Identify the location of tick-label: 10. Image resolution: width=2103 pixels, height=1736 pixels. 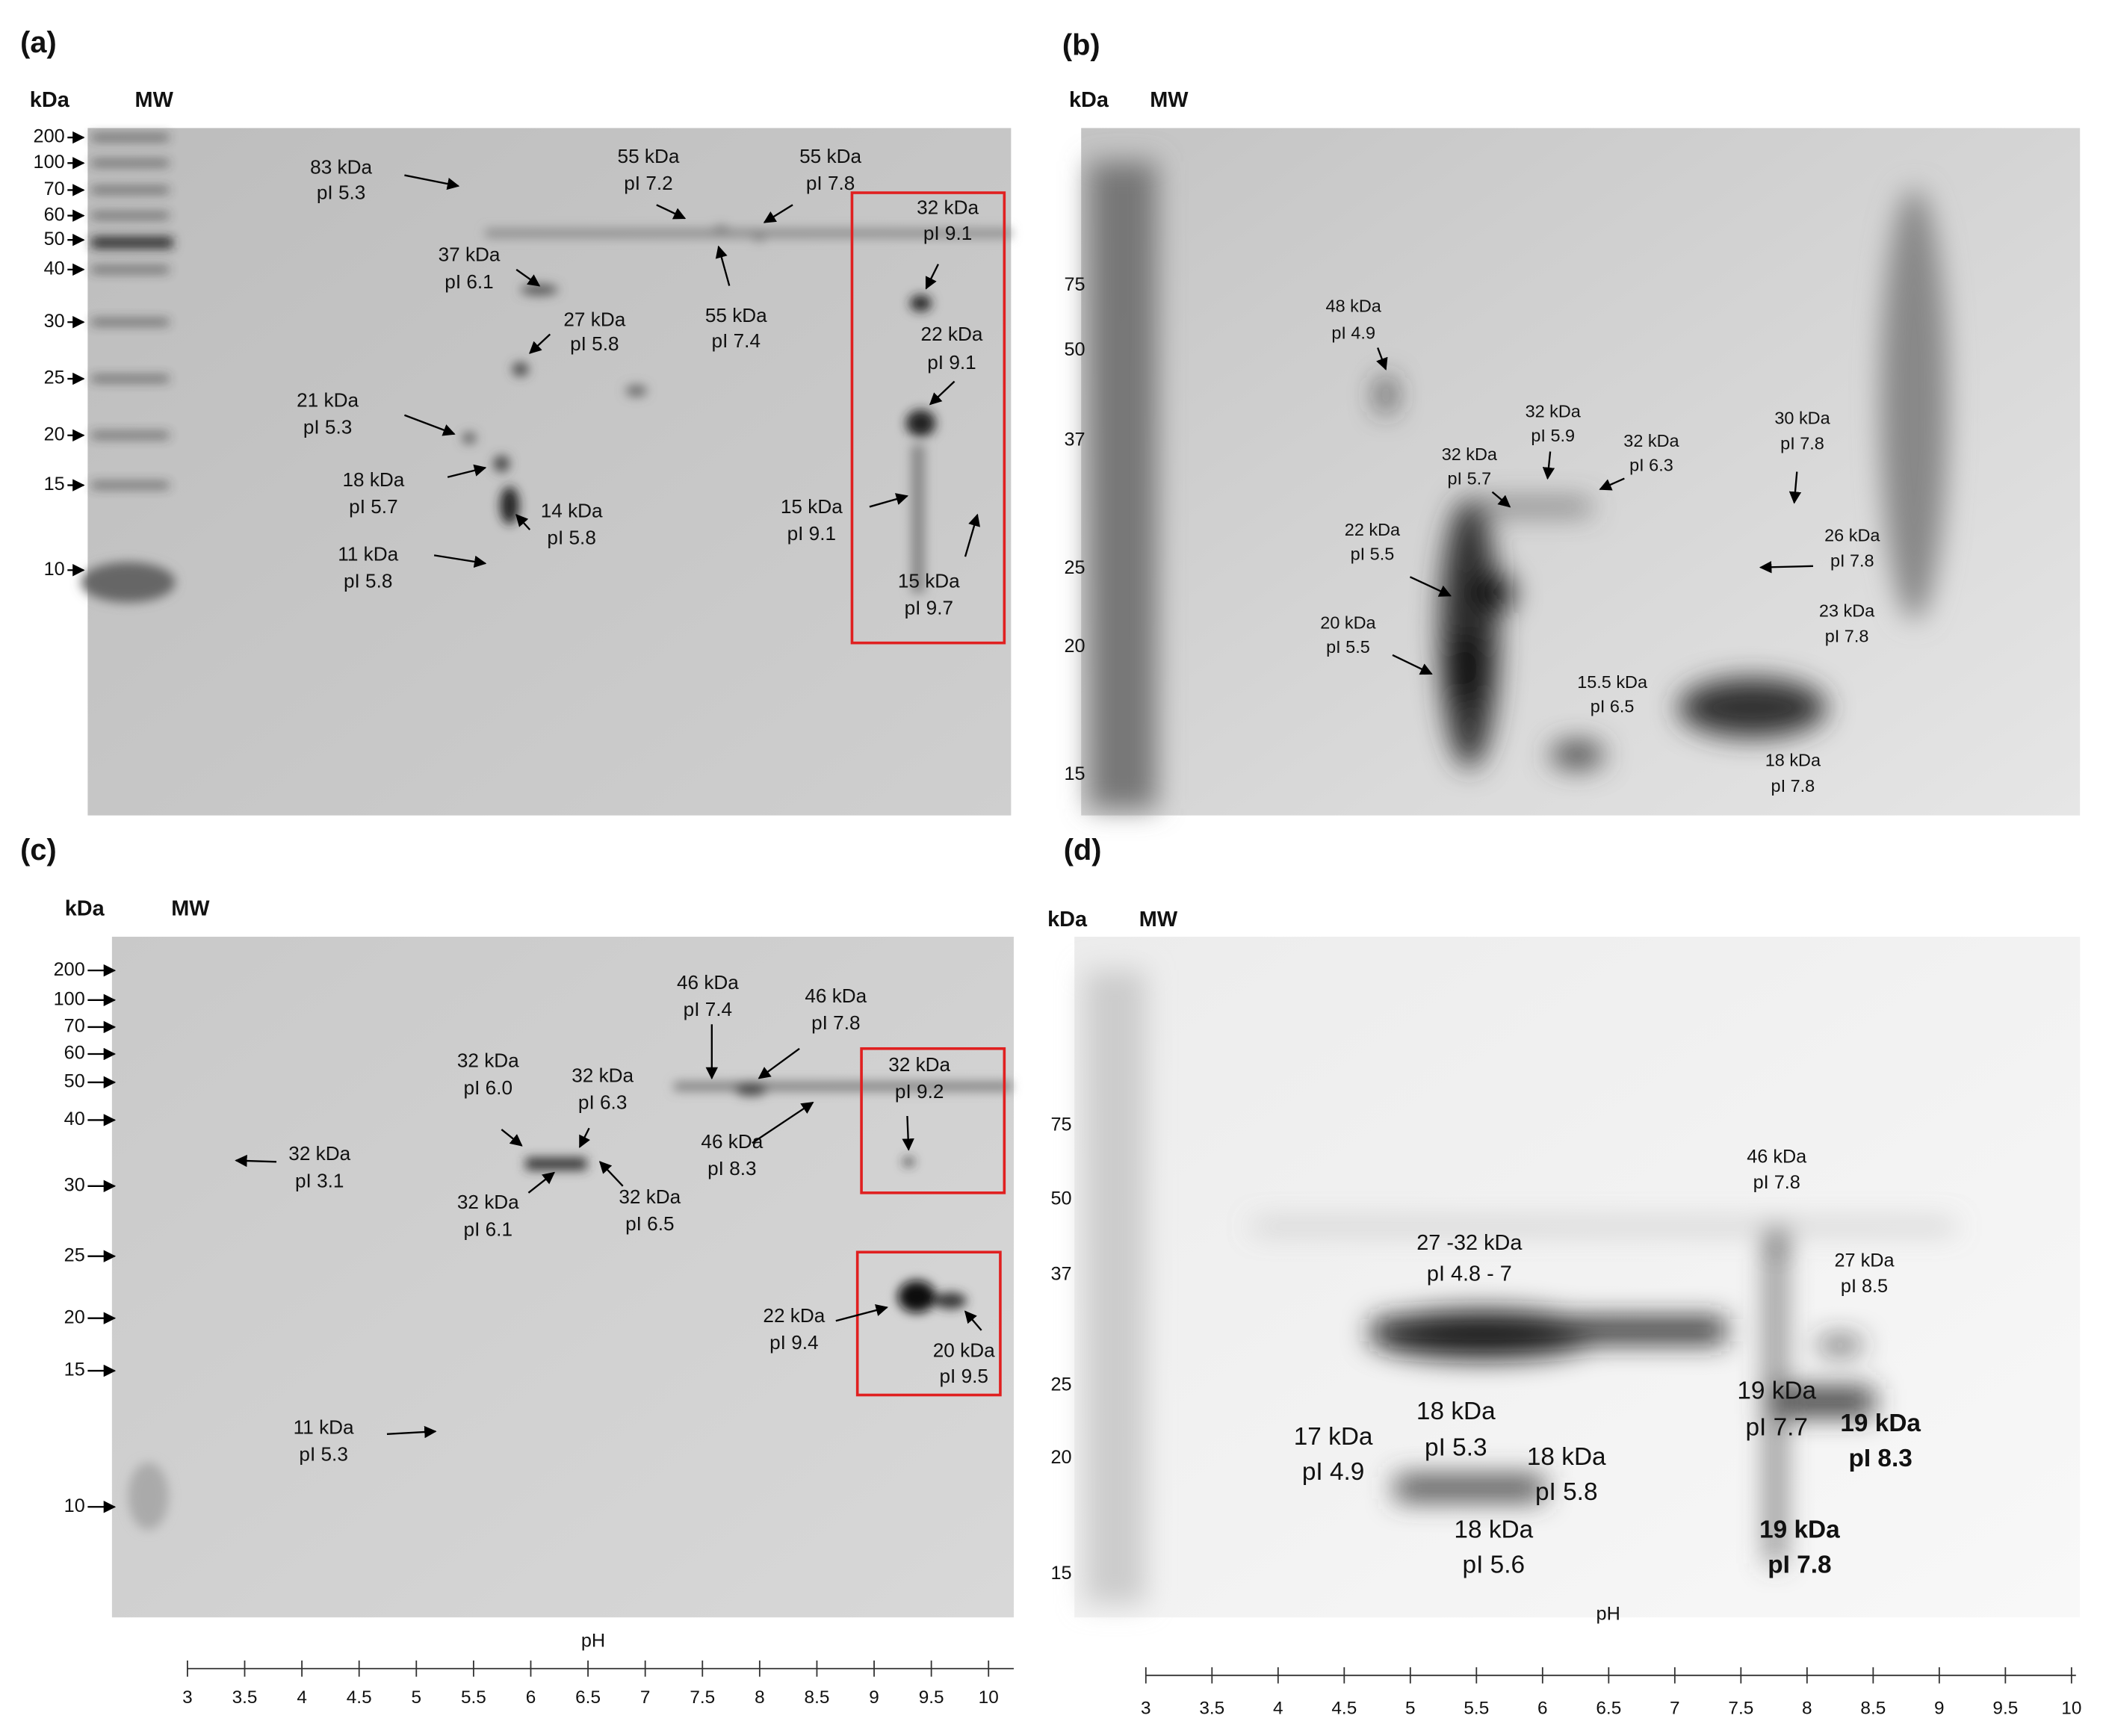
(2071, 1708).